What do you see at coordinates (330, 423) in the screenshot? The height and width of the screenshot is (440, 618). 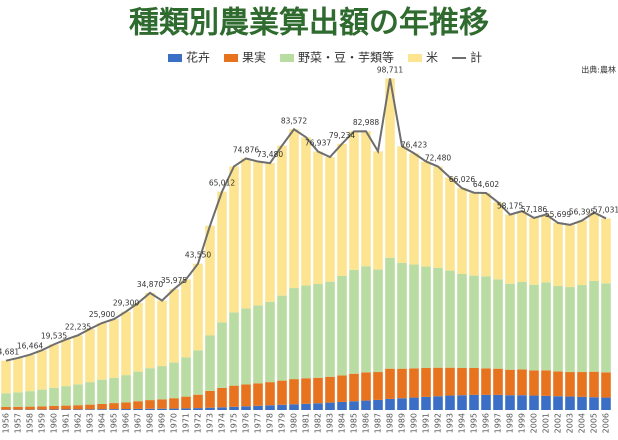 I see `x-tick-label: 1983` at bounding box center [330, 423].